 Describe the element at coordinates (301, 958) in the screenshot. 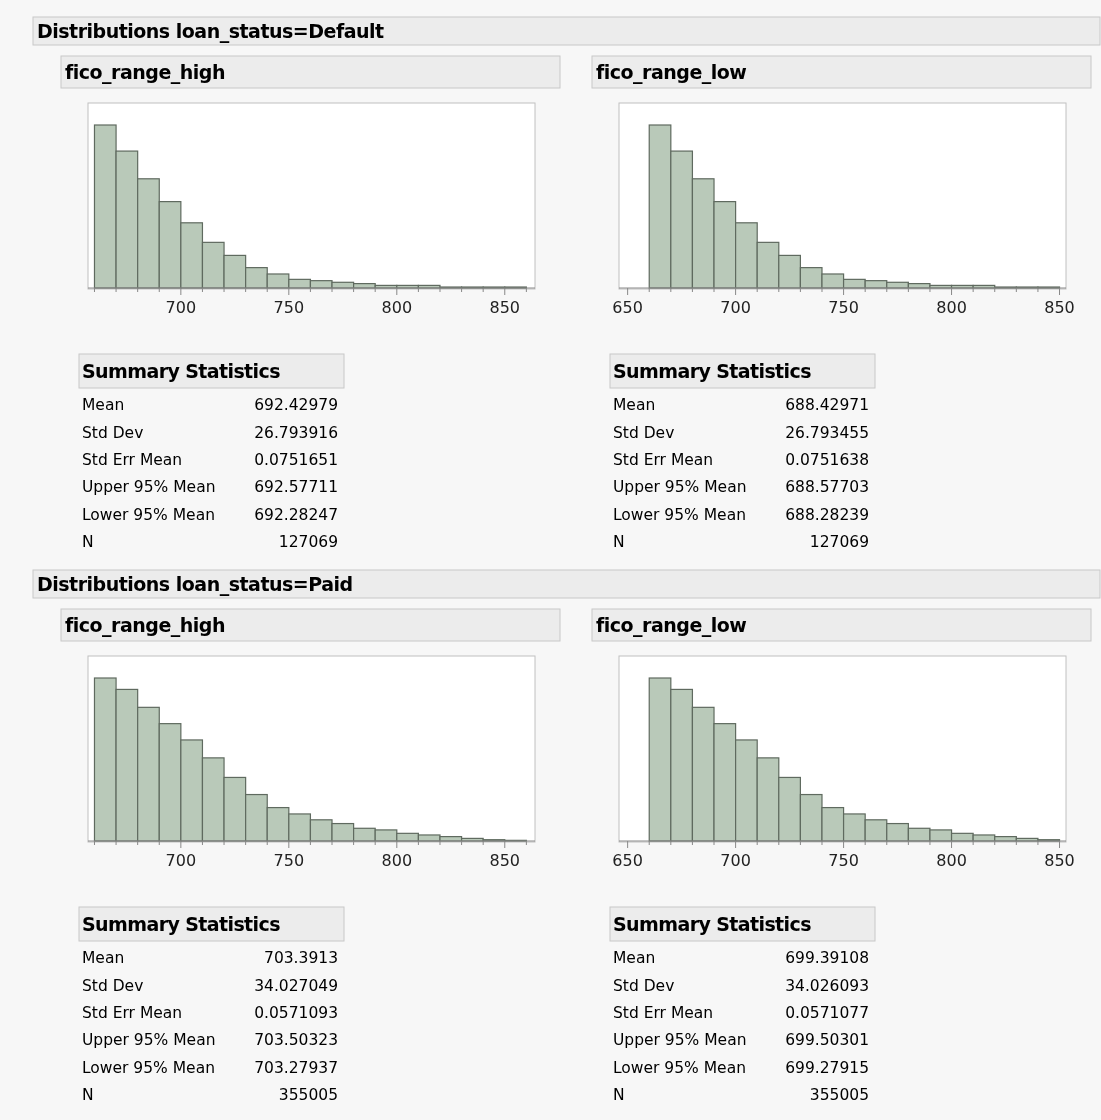

I see `text: 703.3913` at that location.